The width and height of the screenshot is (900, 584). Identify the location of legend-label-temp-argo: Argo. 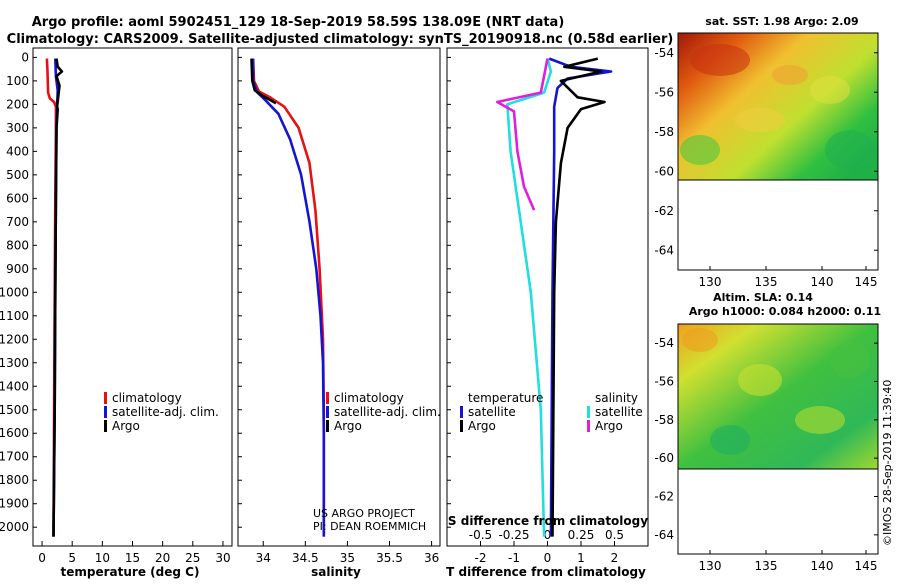
(482, 426).